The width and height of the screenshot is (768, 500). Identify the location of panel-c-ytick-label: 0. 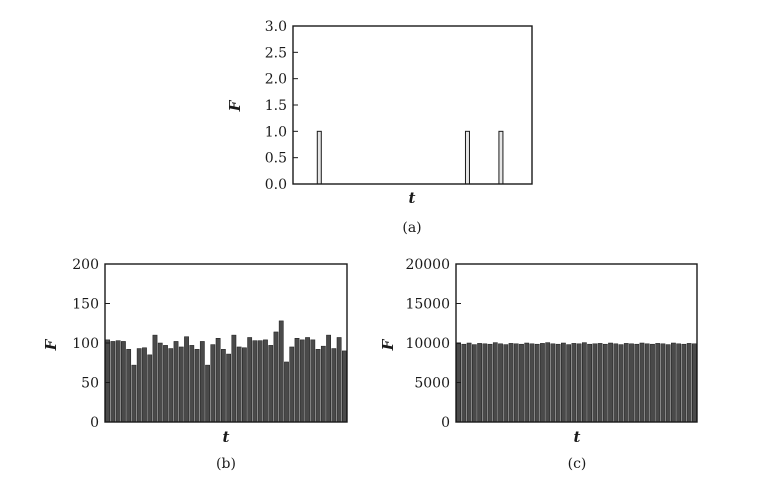
(445, 423).